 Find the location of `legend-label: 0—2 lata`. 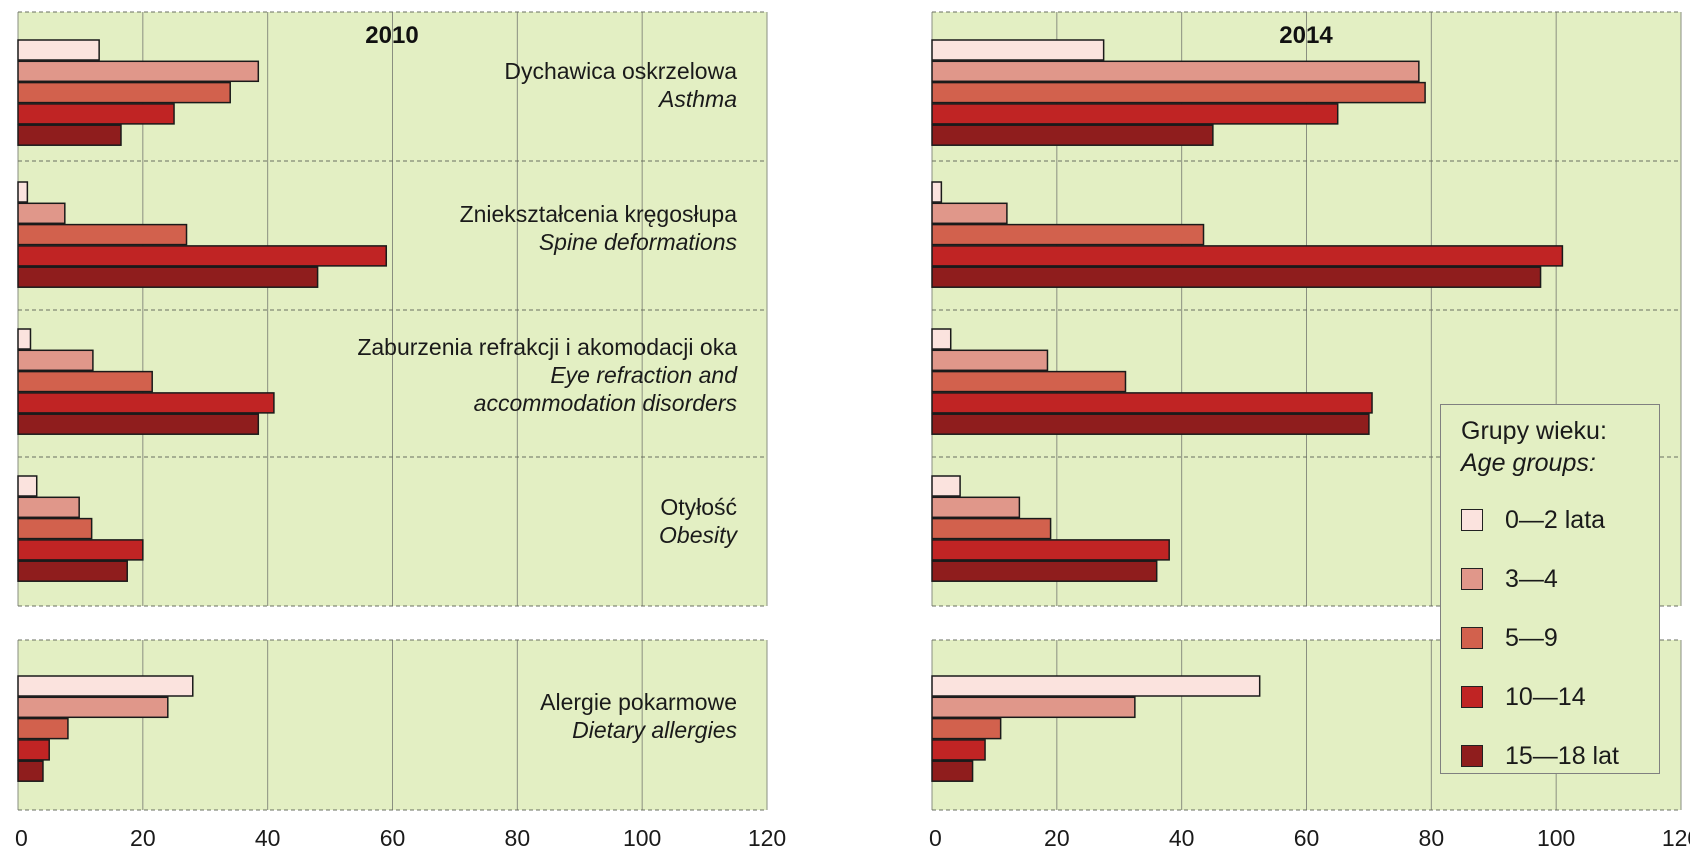

legend-label: 0—2 lata is located at coordinates (1555, 519).